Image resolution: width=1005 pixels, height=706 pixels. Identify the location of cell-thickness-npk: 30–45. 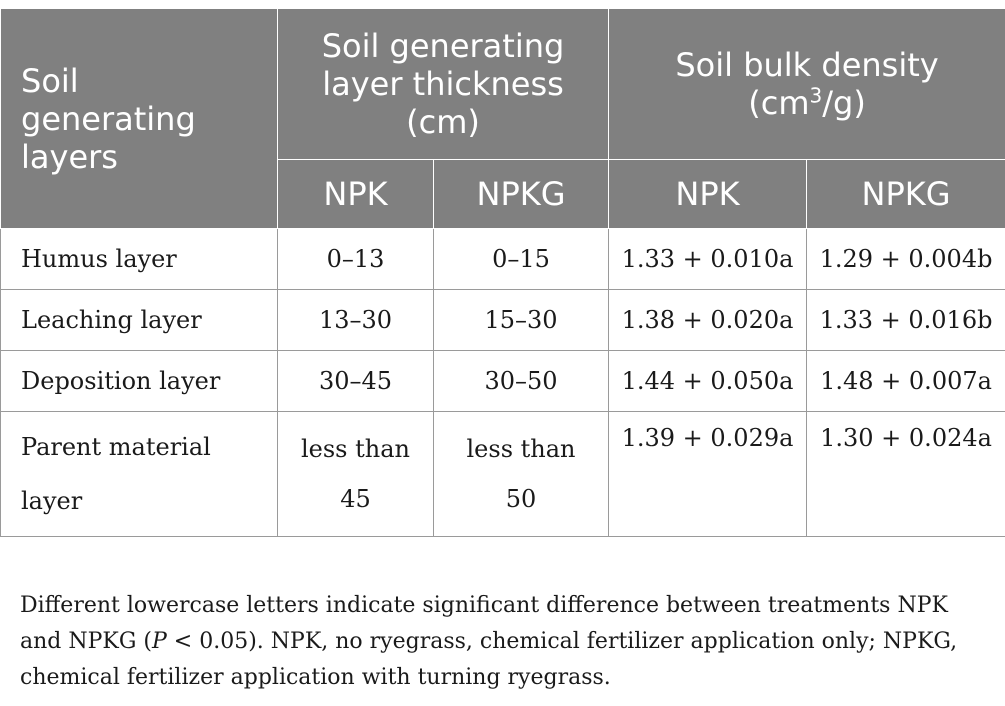
(355, 381).